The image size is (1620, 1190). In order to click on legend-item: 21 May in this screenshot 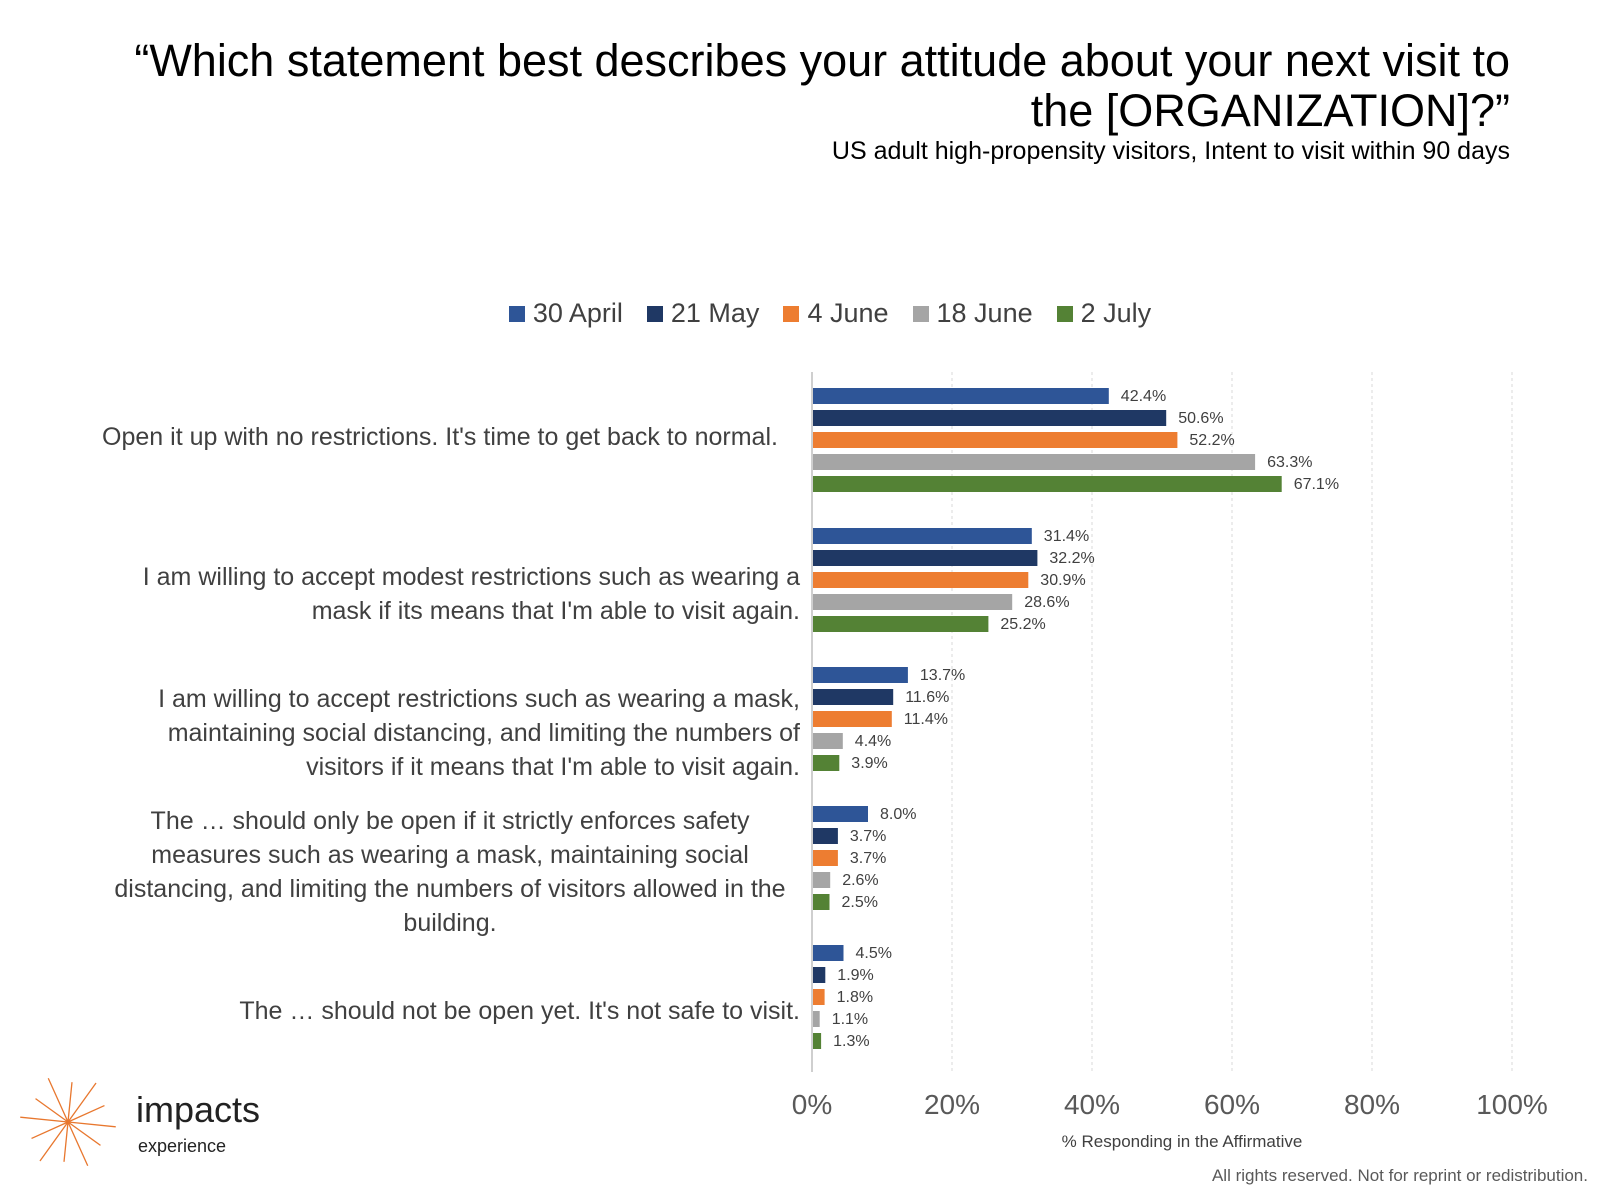, I will do `click(703, 313)`.